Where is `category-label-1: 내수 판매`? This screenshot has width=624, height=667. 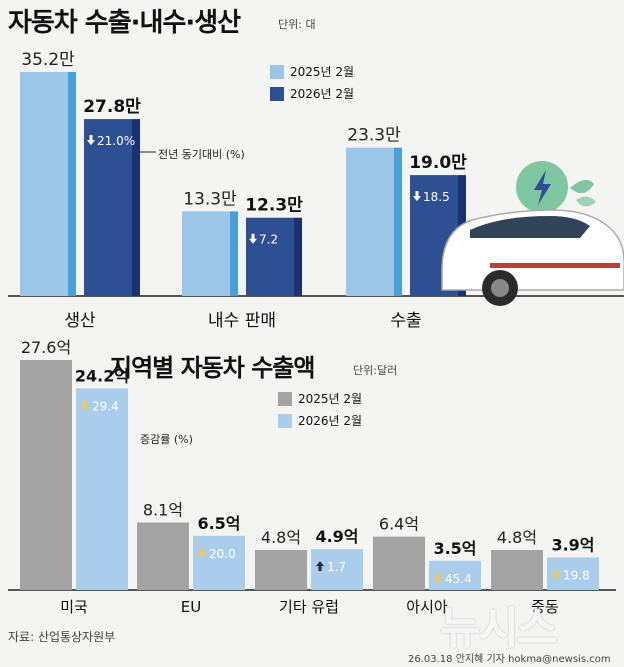 category-label-1: 내수 판매 is located at coordinates (242, 321).